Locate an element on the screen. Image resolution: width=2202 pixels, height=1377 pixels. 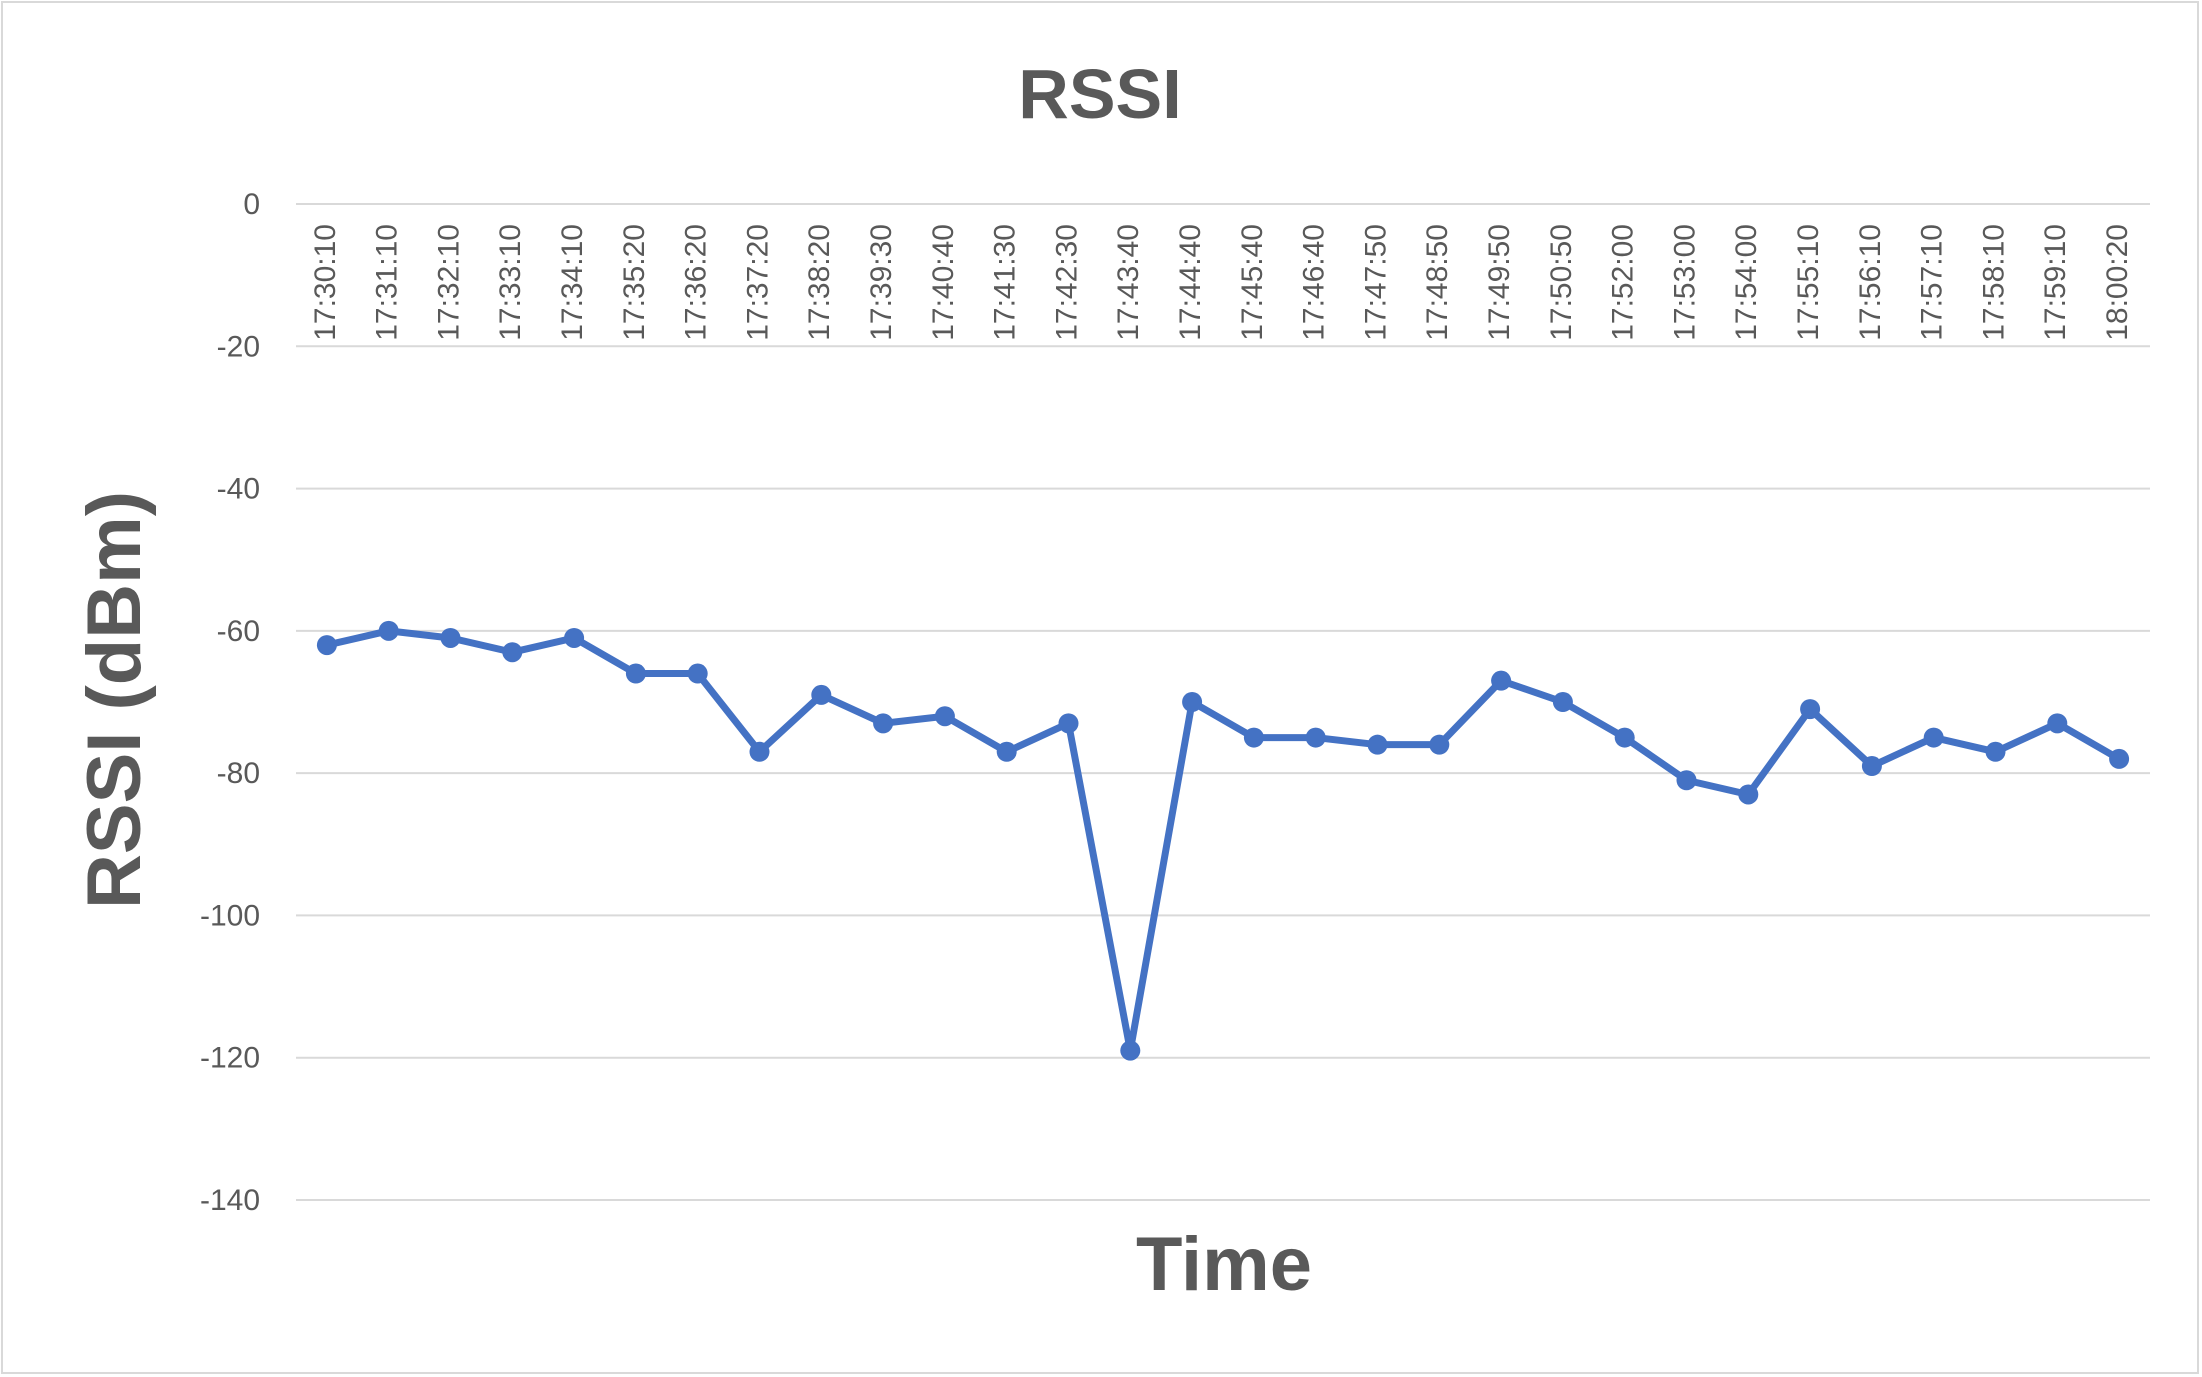
x-tick-label: 17:32:10 is located at coordinates (448, 282).